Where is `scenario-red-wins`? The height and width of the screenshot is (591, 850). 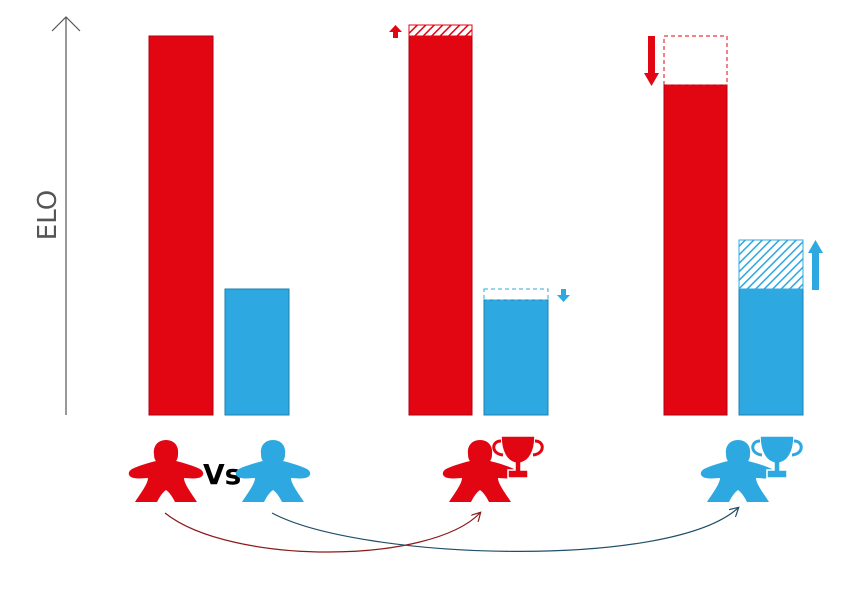 scenario-red-wins is located at coordinates (479, 220).